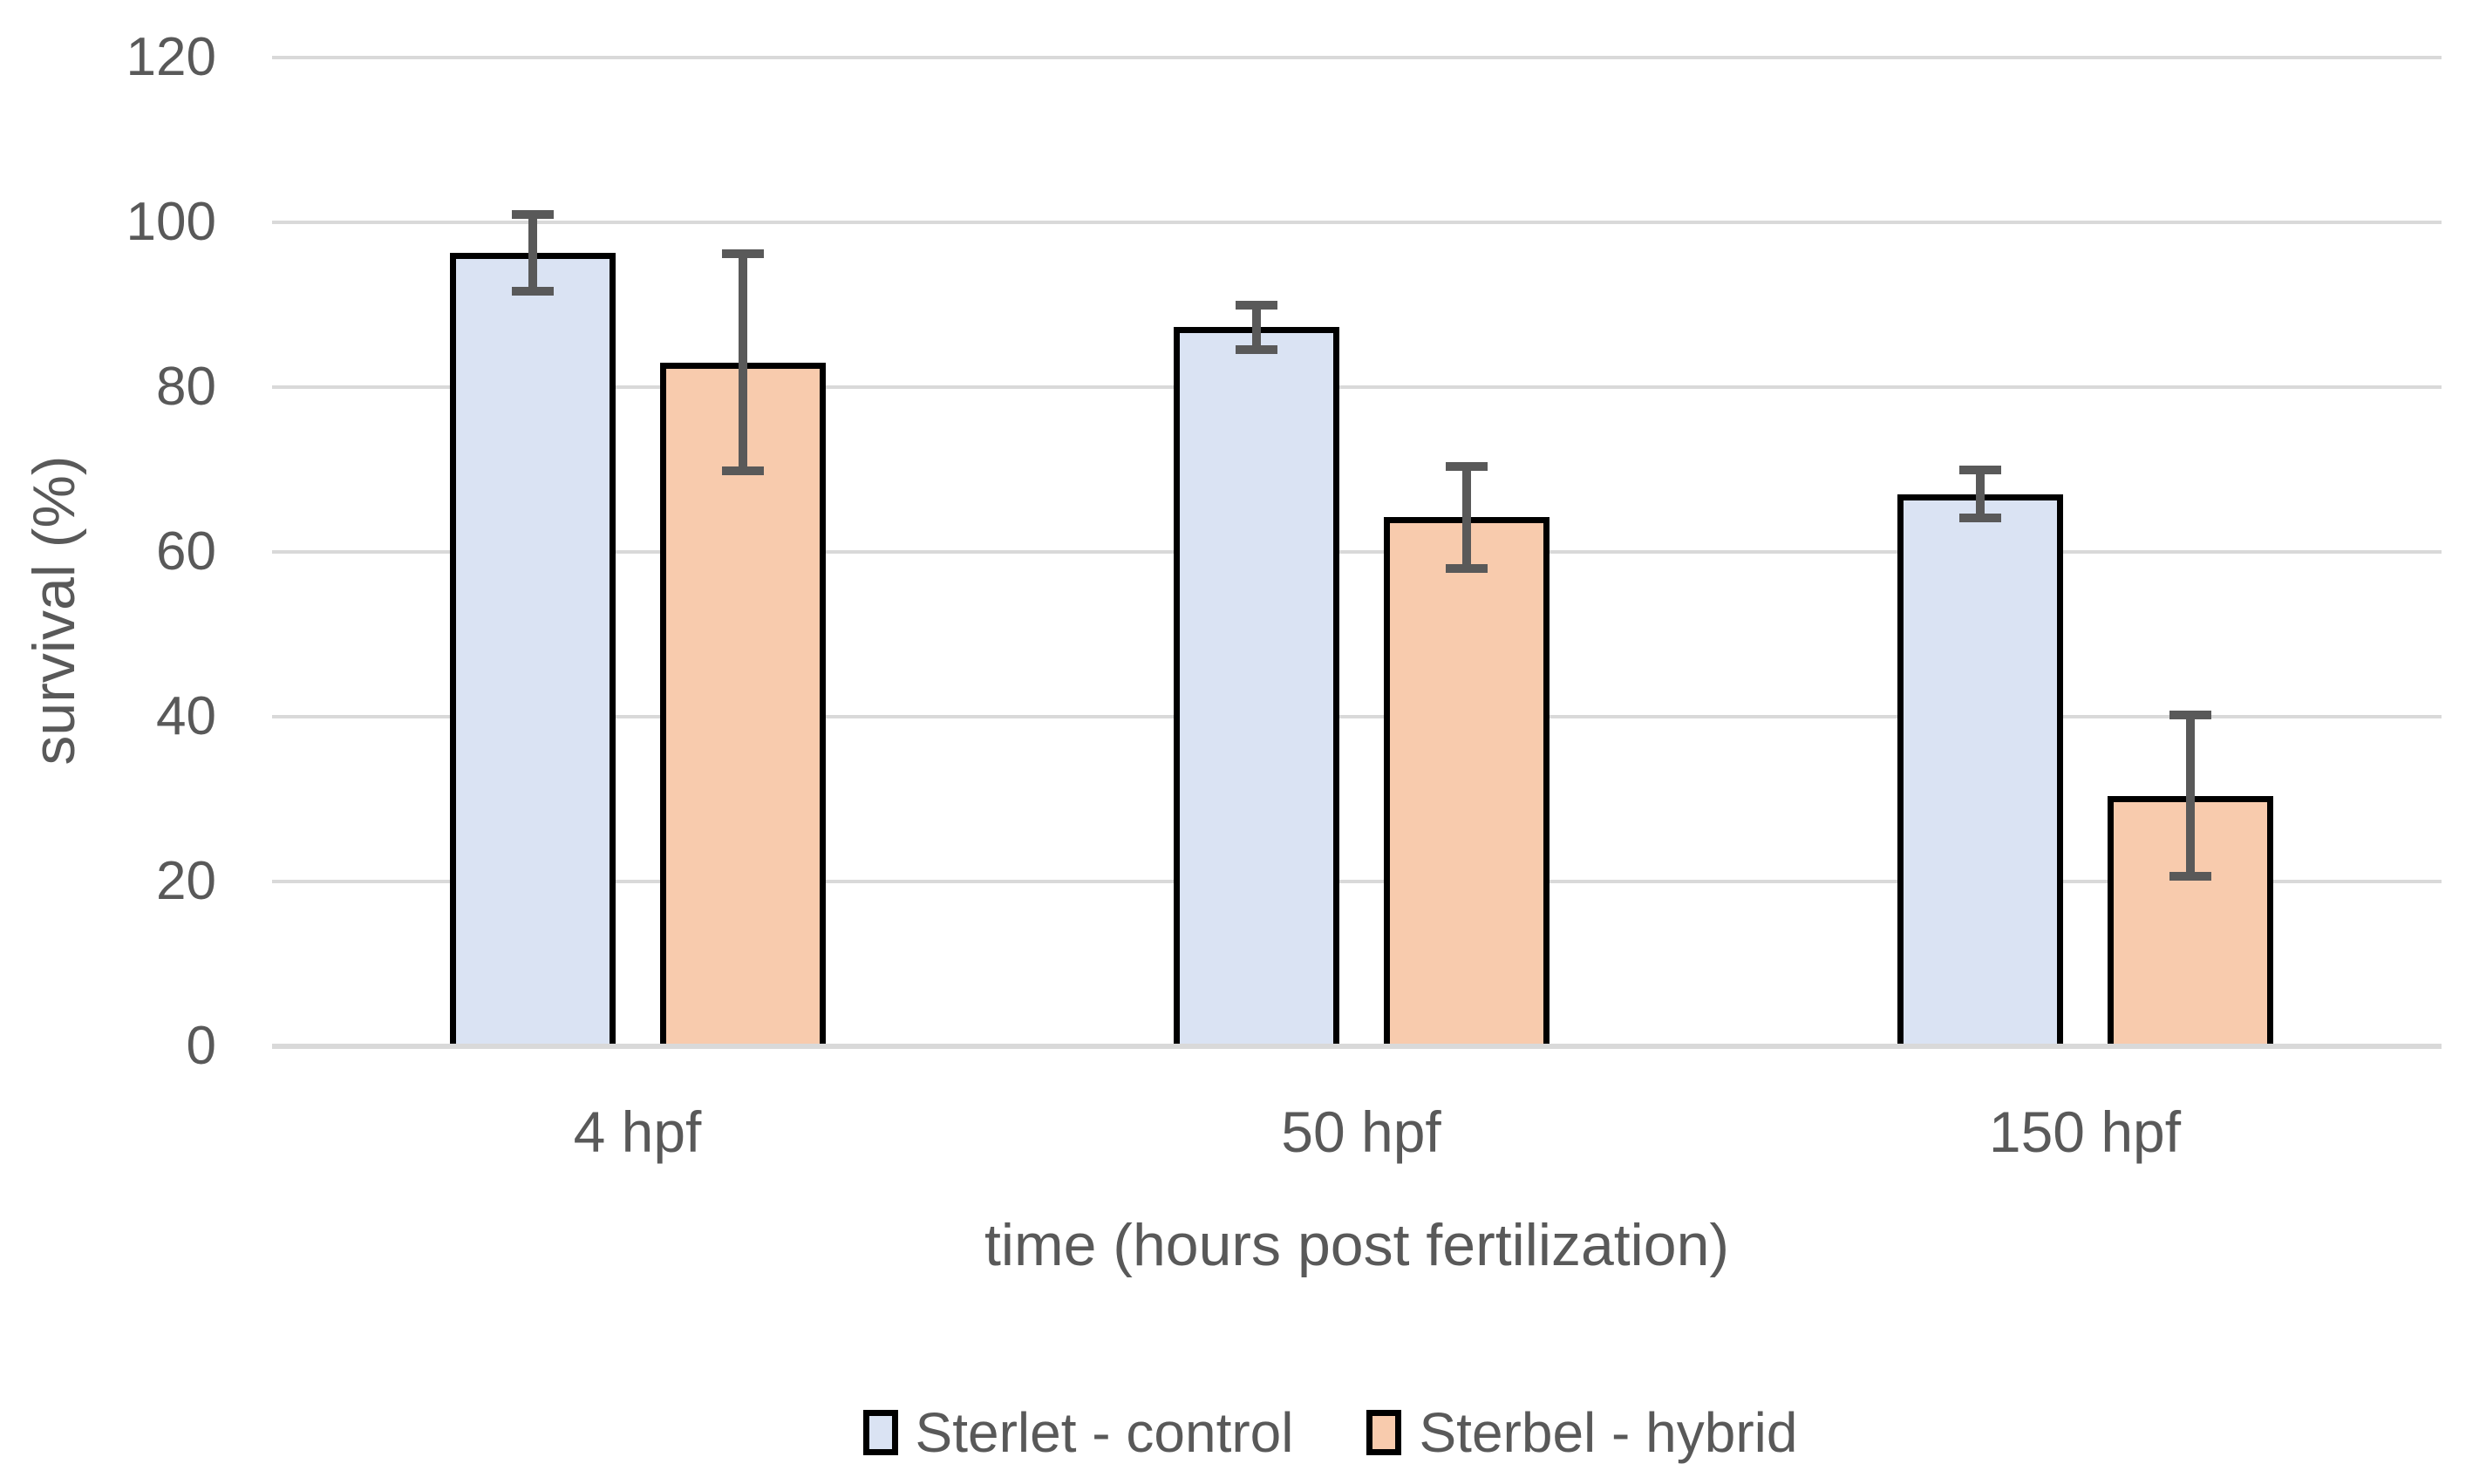 The width and height of the screenshot is (2486, 1484). Describe the element at coordinates (637, 1131) in the screenshot. I see `category-label-4hpf: 4 hpf` at that location.